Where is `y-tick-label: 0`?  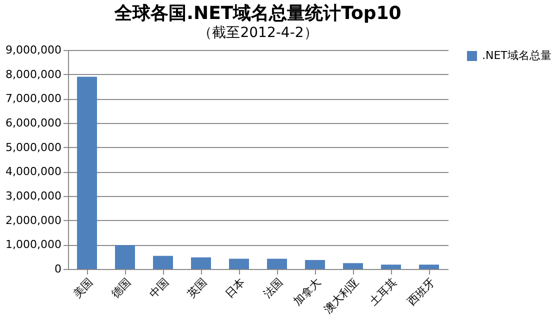
y-tick-label: 0 is located at coordinates (58, 269).